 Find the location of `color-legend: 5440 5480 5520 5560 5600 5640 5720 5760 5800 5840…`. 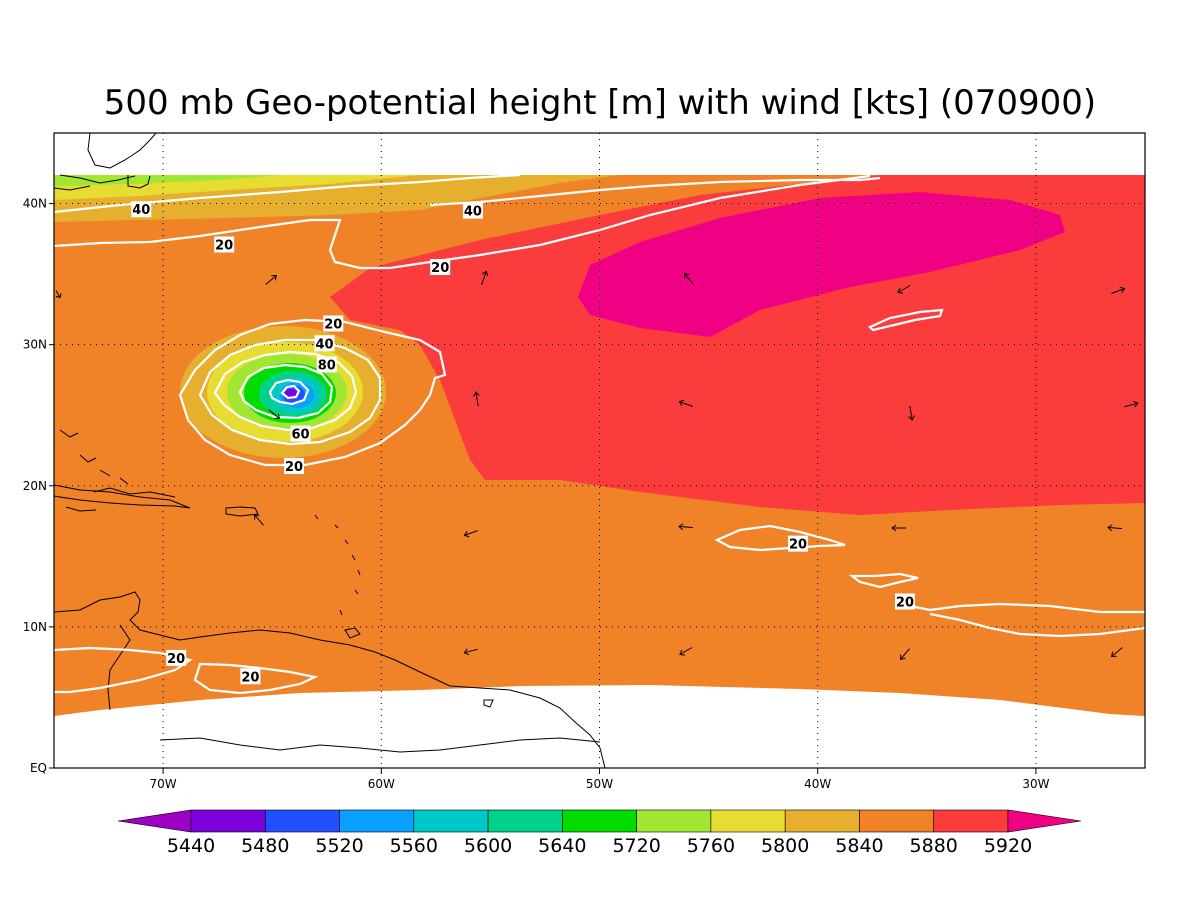

color-legend: 5440 5480 5520 5560 5600 5640 5720 5760 5800 5840… is located at coordinates (599, 833).